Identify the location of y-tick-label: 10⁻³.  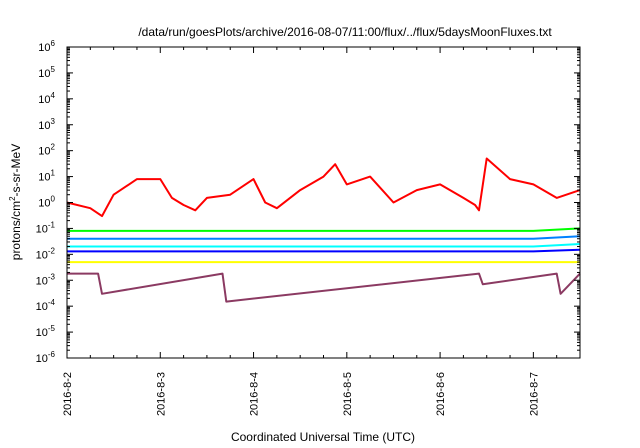
(46, 279).